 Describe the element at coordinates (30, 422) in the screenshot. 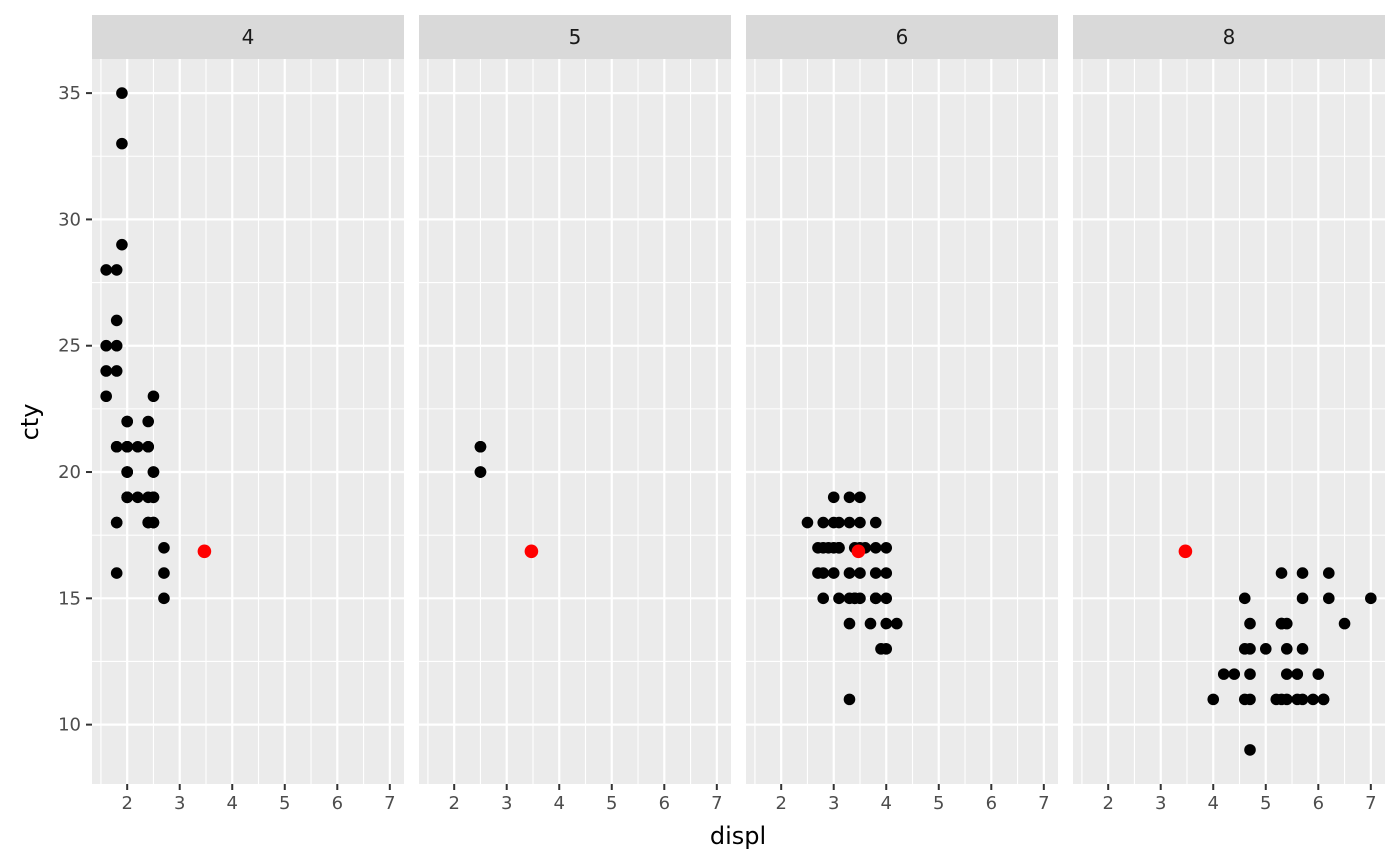

I see `y-axis-title: cty` at that location.